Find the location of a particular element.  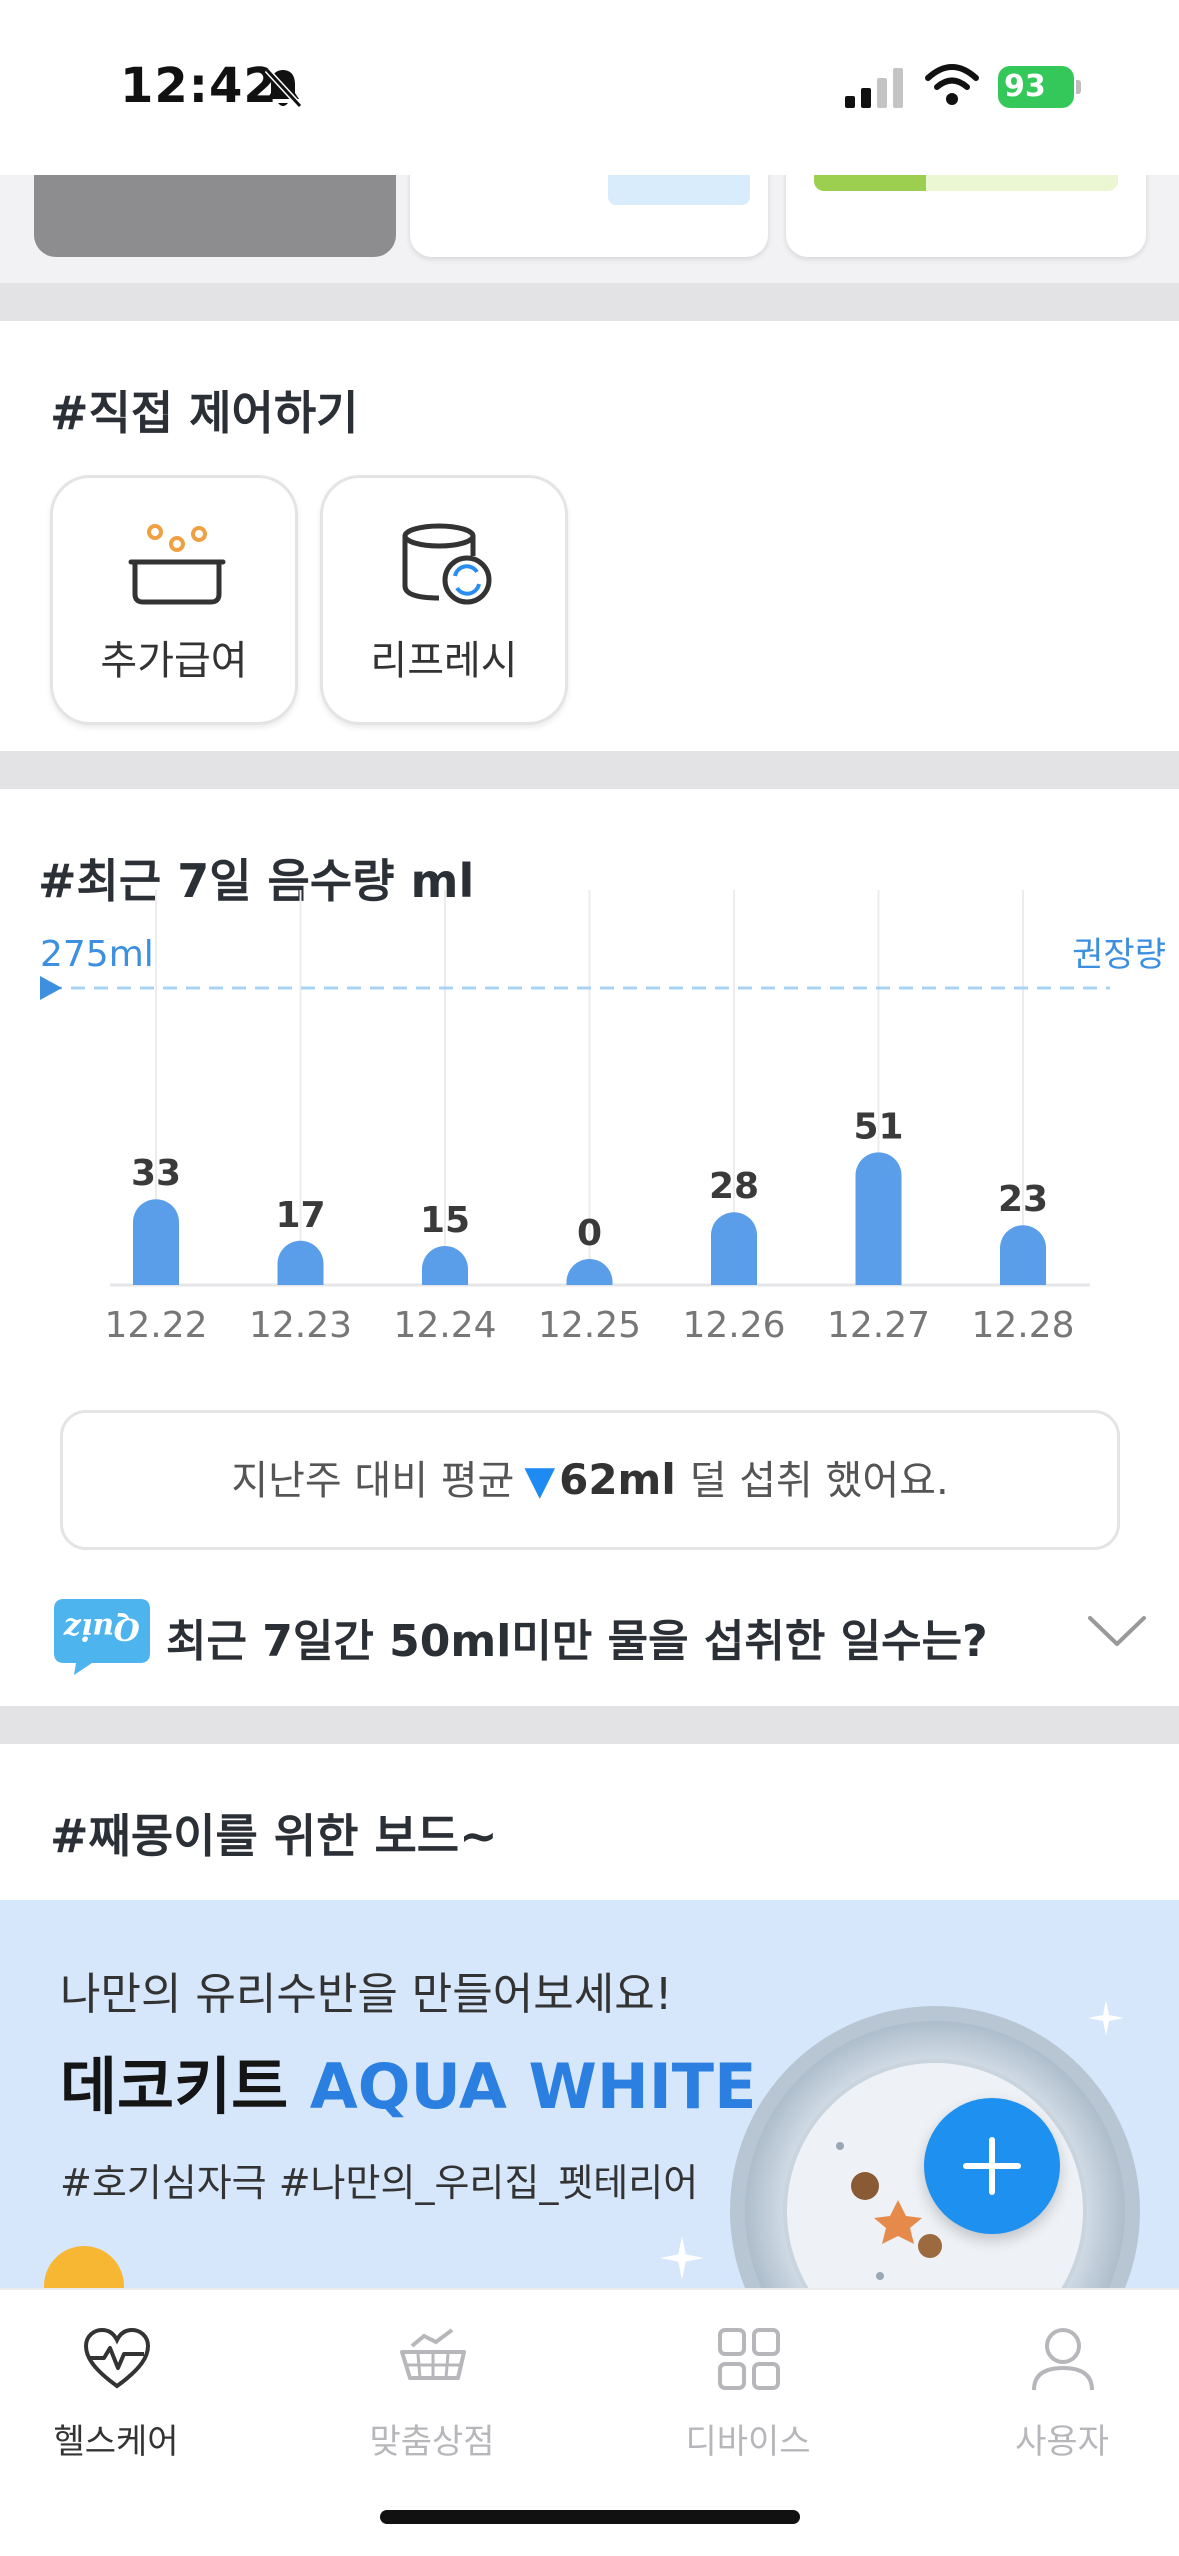

tick-label: 12.28 is located at coordinates (1022, 1325).